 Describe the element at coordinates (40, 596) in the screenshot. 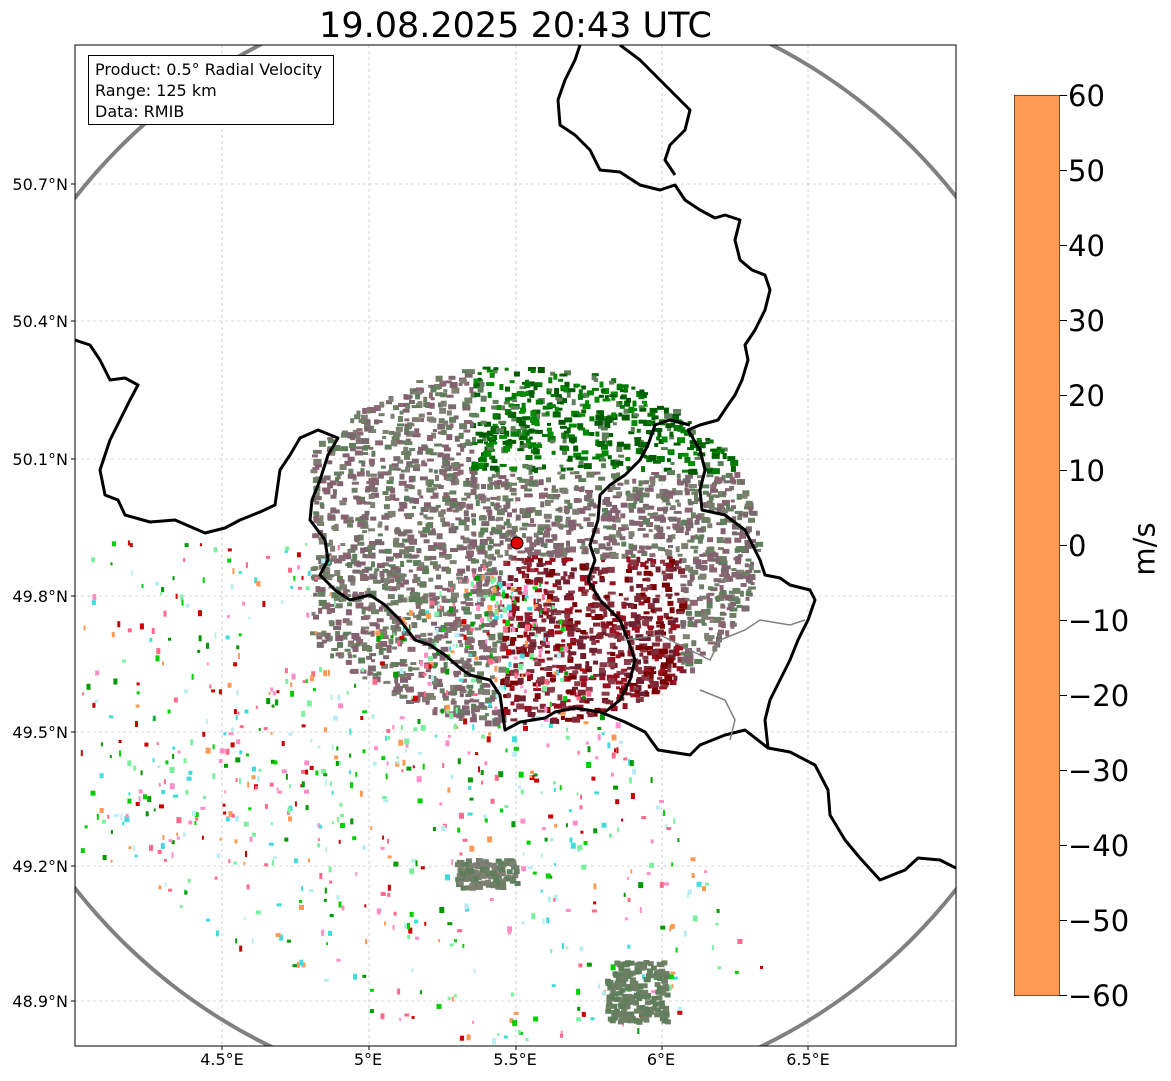

I see `lat-tick-label: 49.8°N` at that location.